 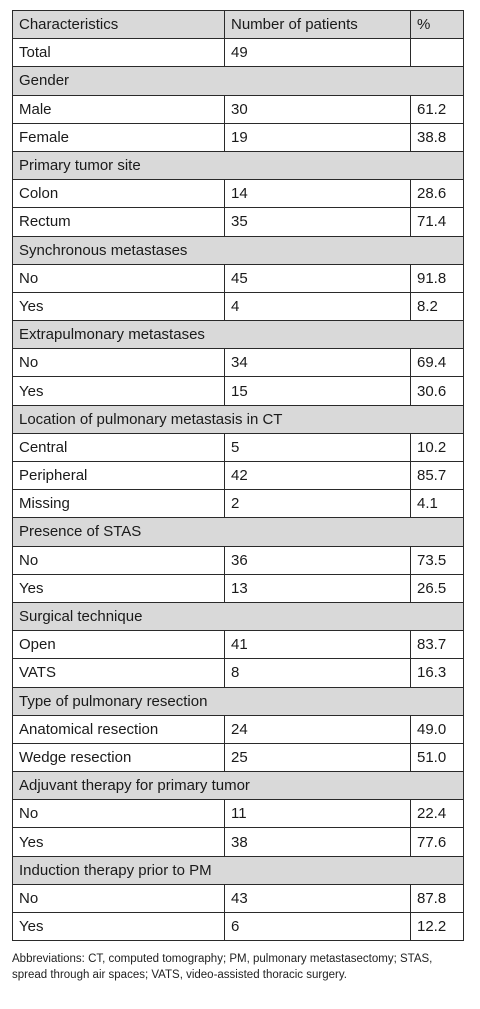 What do you see at coordinates (437, 588) in the screenshot?
I see `row-percent: 26.5` at bounding box center [437, 588].